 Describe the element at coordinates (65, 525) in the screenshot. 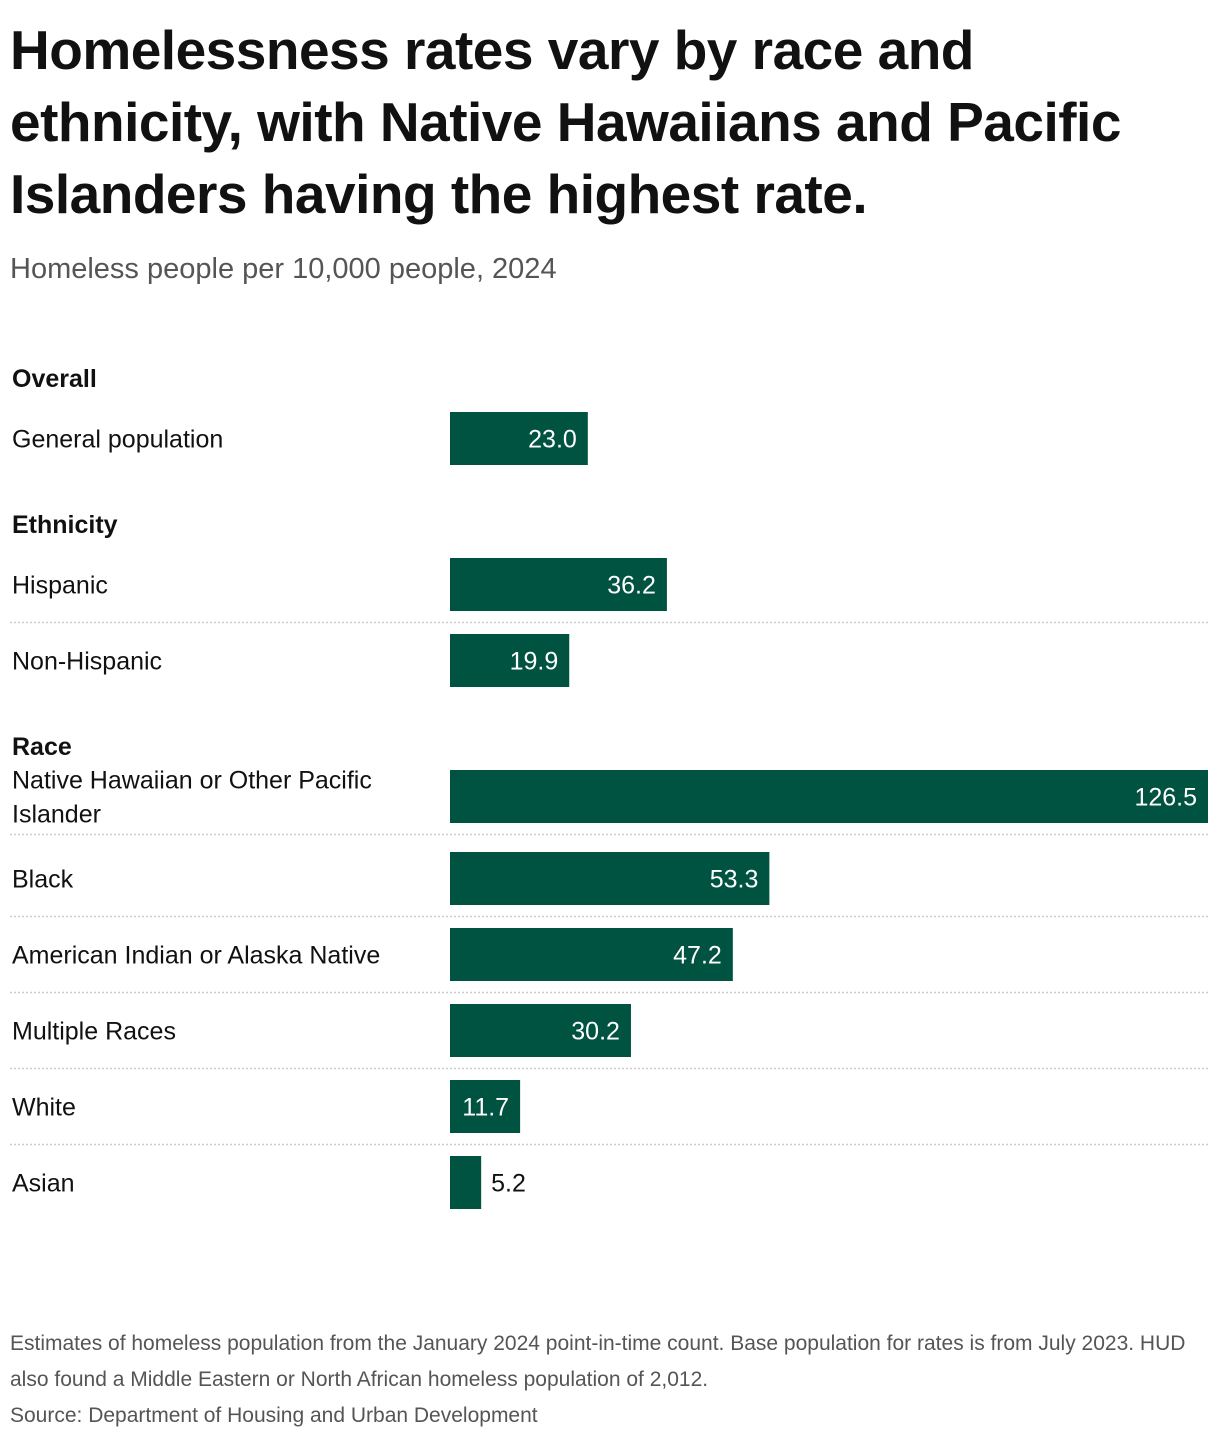

I see `group-heading-ethnicity: Ethnicity` at that location.